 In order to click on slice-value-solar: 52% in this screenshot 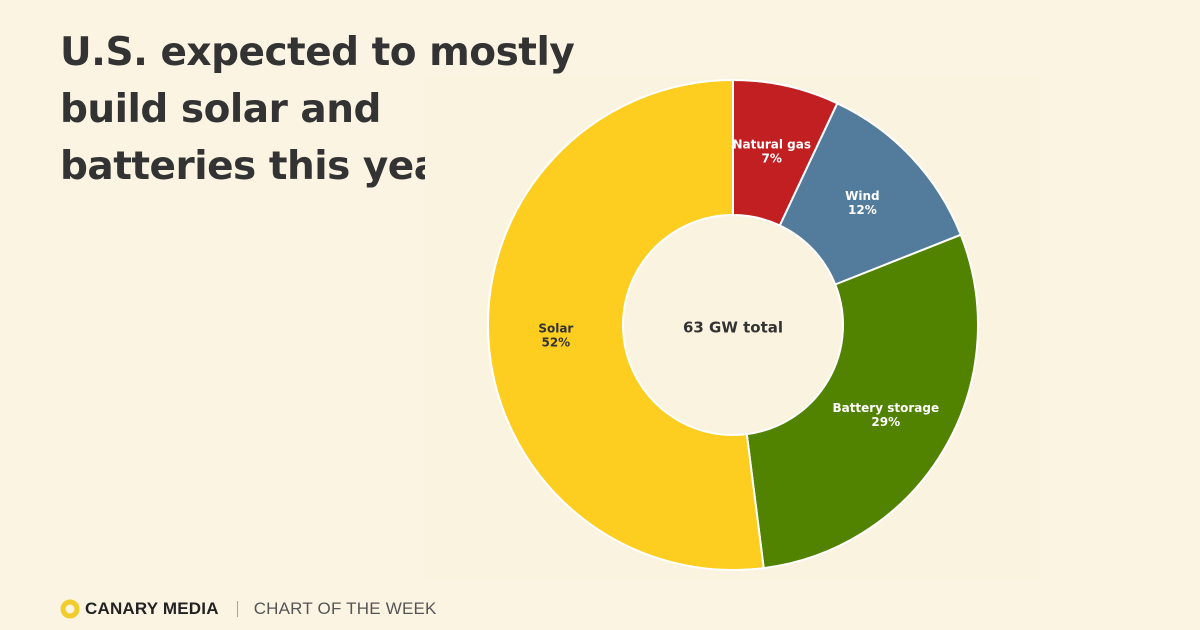, I will do `click(555, 343)`.